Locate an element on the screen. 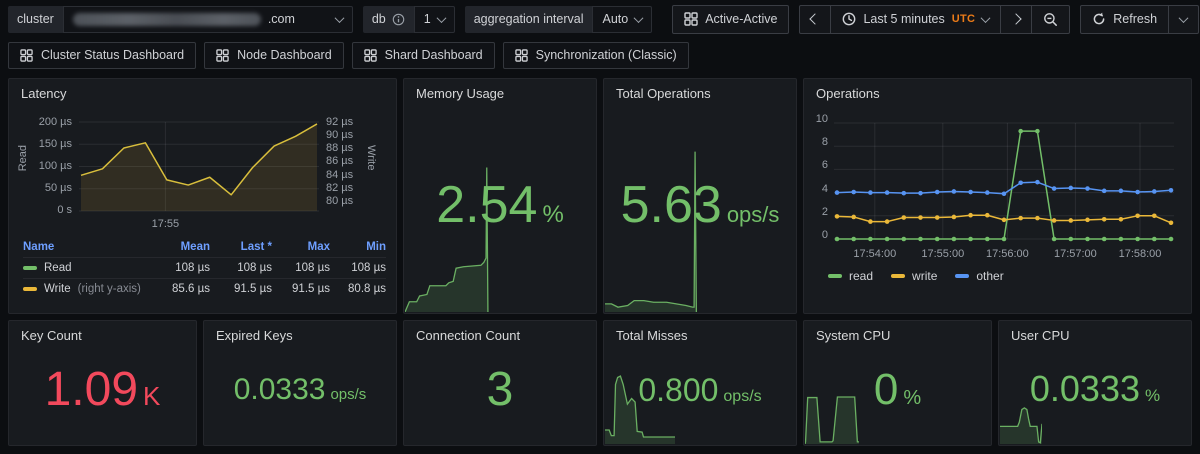 Image resolution: width=1200 pixels, height=454 pixels. panel-memory-usage: Memory Usage 2.54 % is located at coordinates (500, 196).